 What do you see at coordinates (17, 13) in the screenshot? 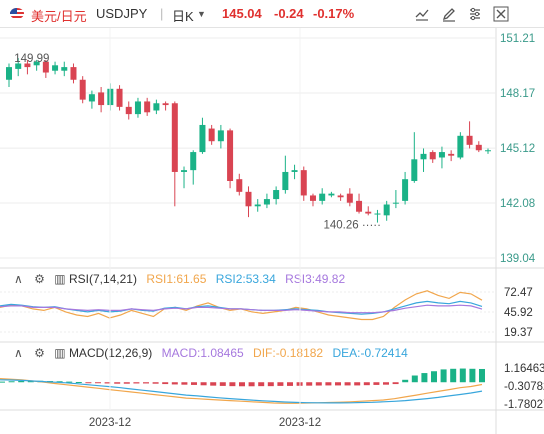
I see `us-flag-icon` at bounding box center [17, 13].